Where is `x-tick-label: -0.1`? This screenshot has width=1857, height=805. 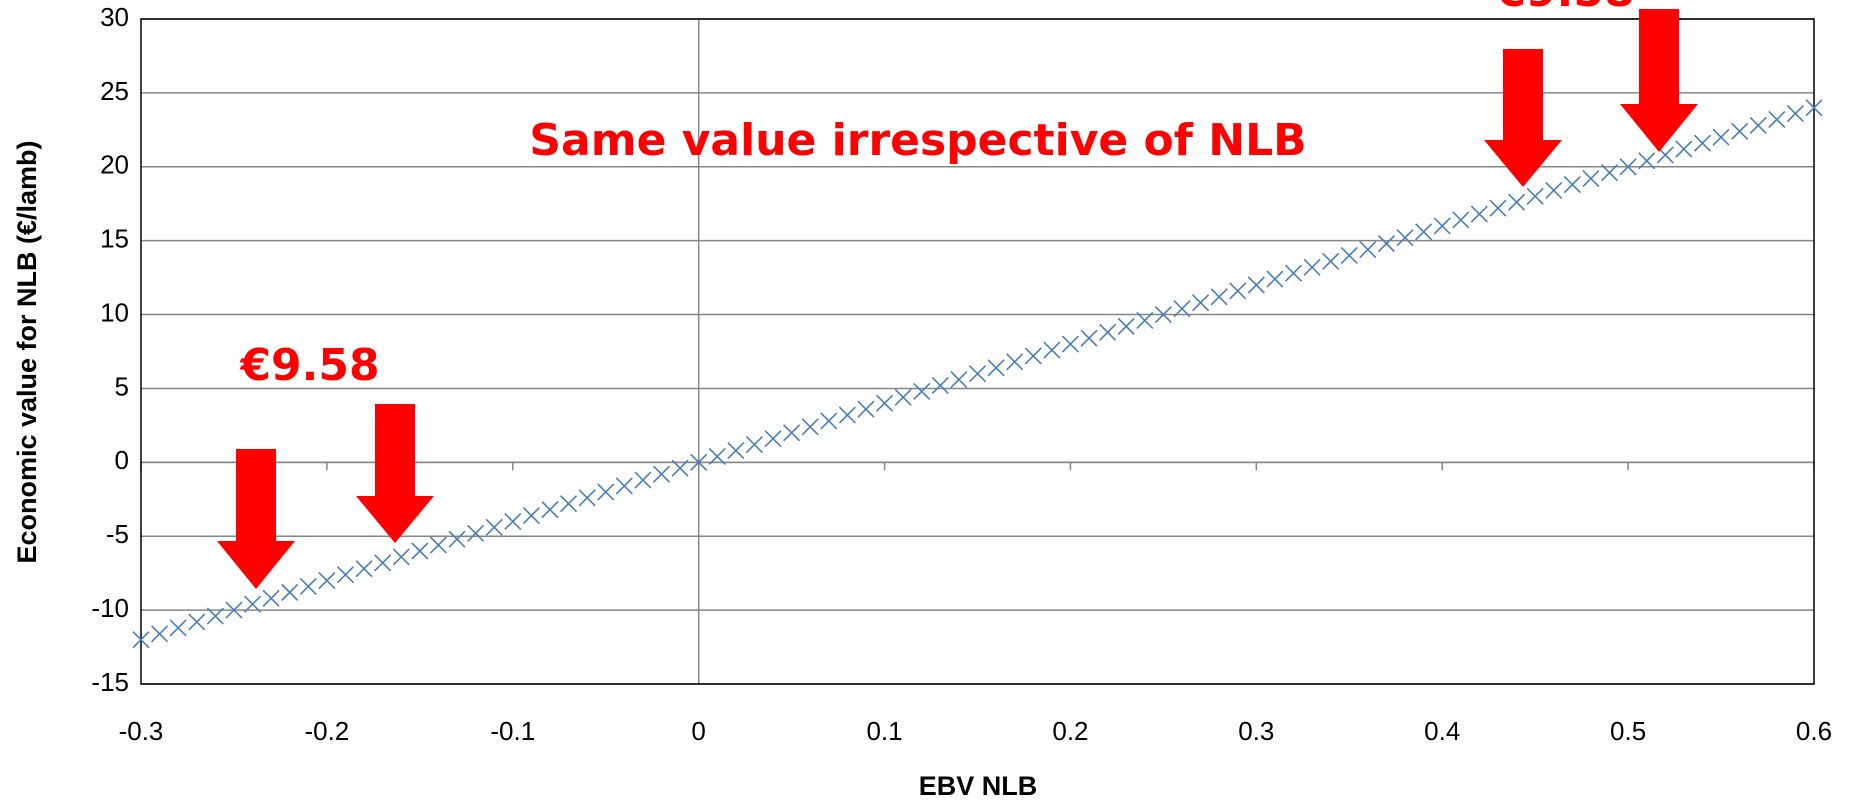 x-tick-label: -0.1 is located at coordinates (512, 731).